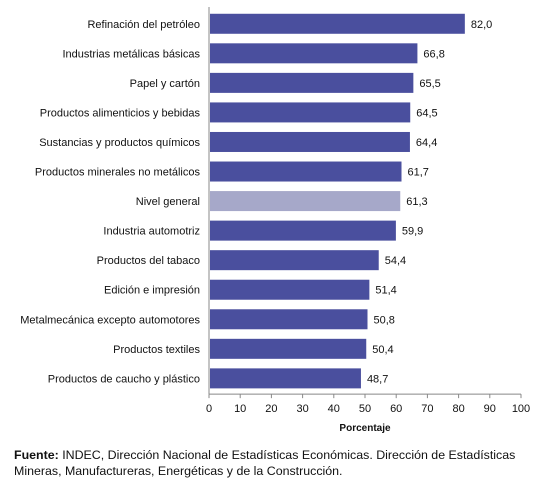 Image resolution: width=542 pixels, height=488 pixels. Describe the element at coordinates (418, 173) in the screenshot. I see `value-label: 61,7` at that location.